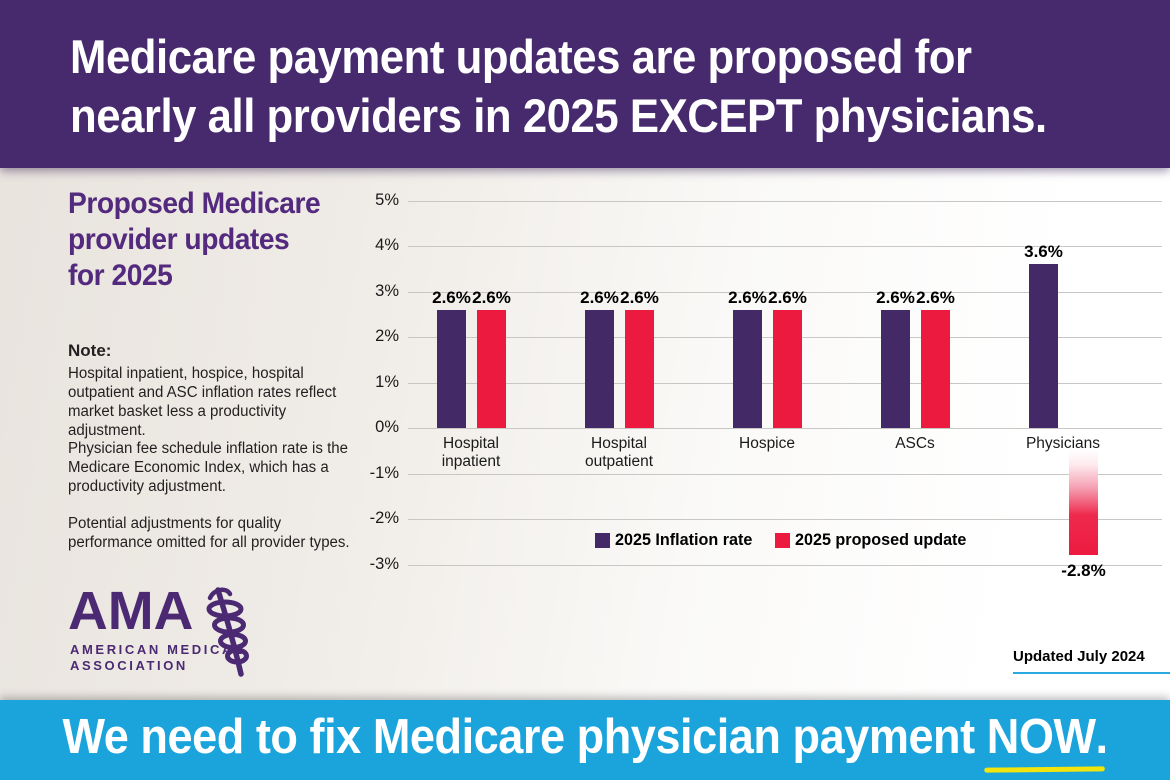 This screenshot has height=780, width=1170. Describe the element at coordinates (387, 200) in the screenshot. I see `y-tick-label: 5%` at that location.